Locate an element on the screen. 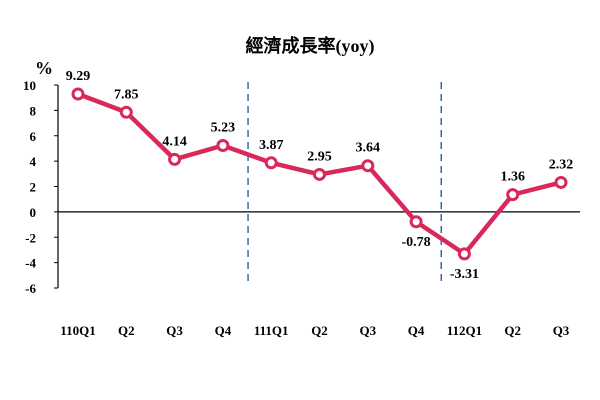 The width and height of the screenshot is (600, 400). data-label: 2.32 is located at coordinates (561, 164).